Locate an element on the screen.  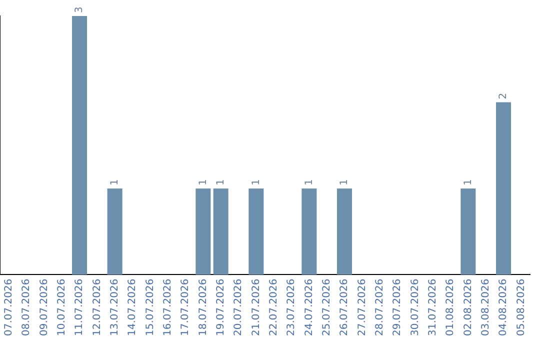
x-tick-label: 31.07.2026 is located at coordinates (432, 307).